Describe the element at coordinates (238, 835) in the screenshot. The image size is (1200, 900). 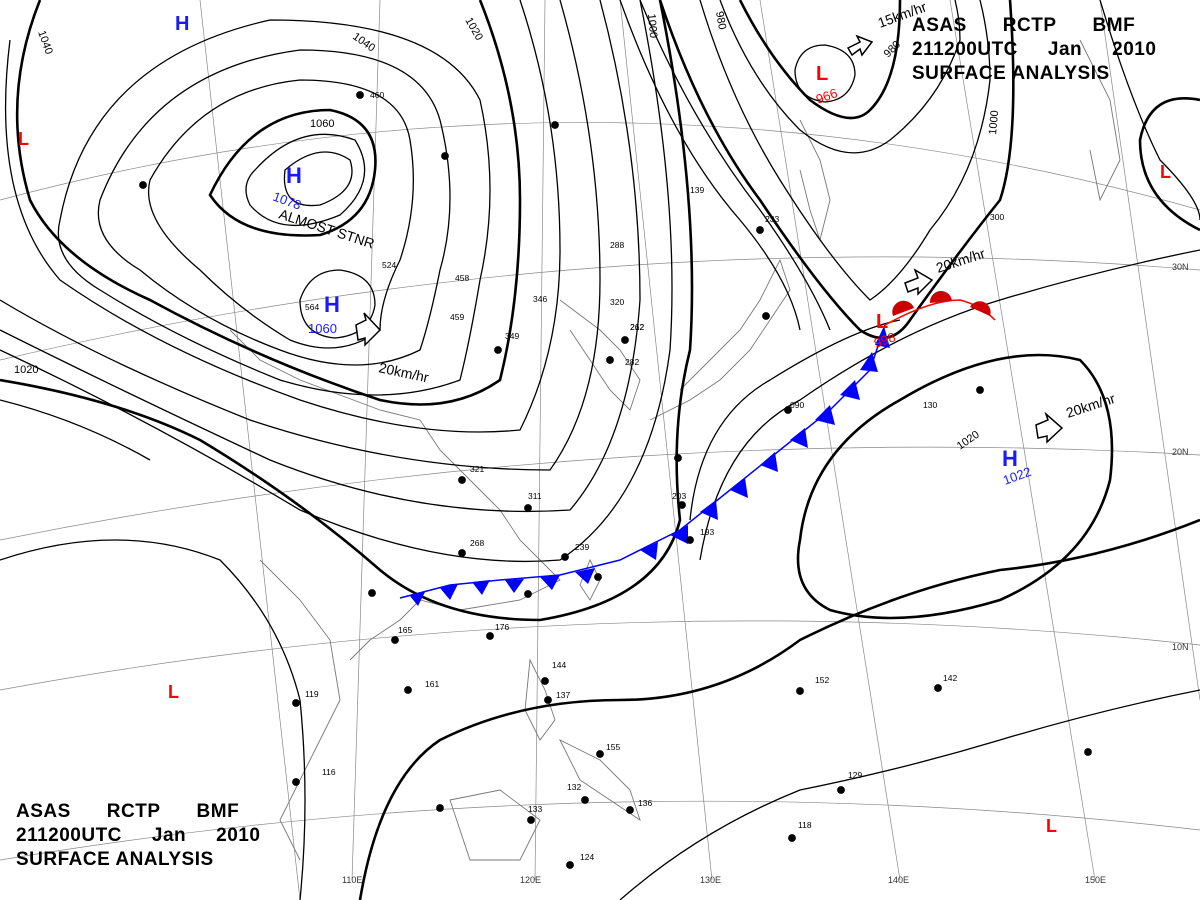
I see `header-year: 2010` at that location.